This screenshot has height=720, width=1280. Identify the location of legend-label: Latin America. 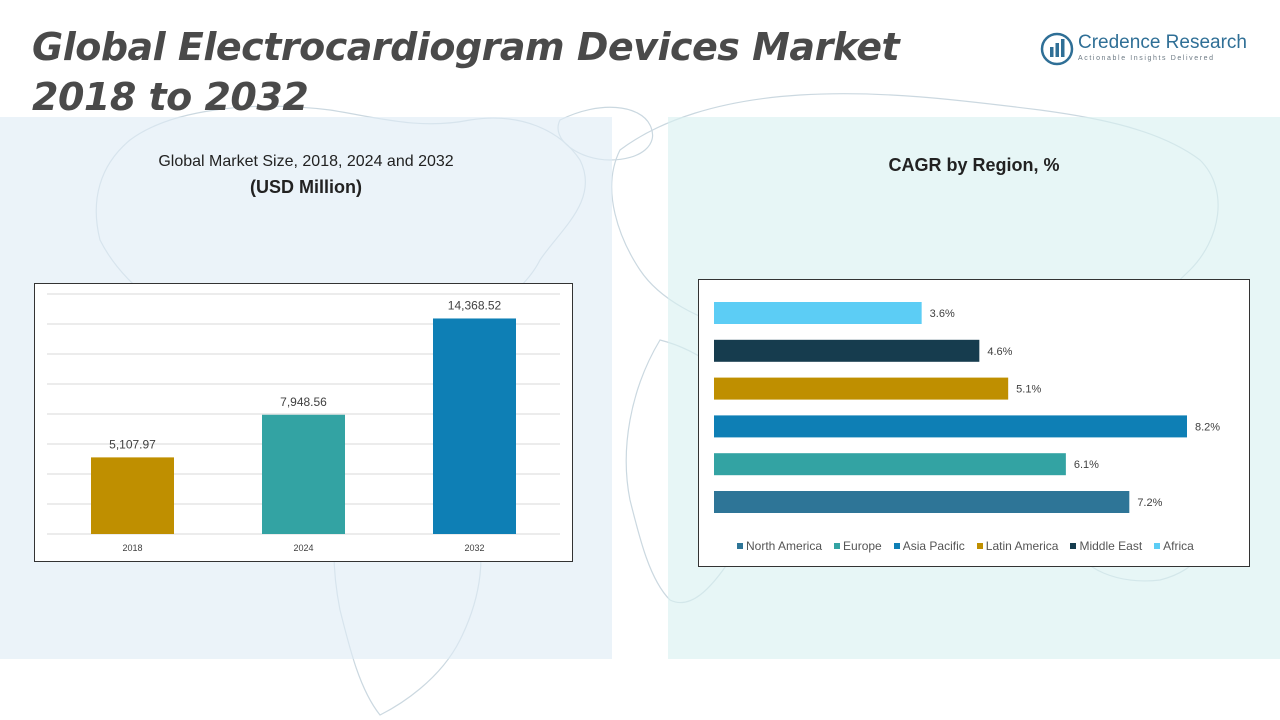
(1022, 546).